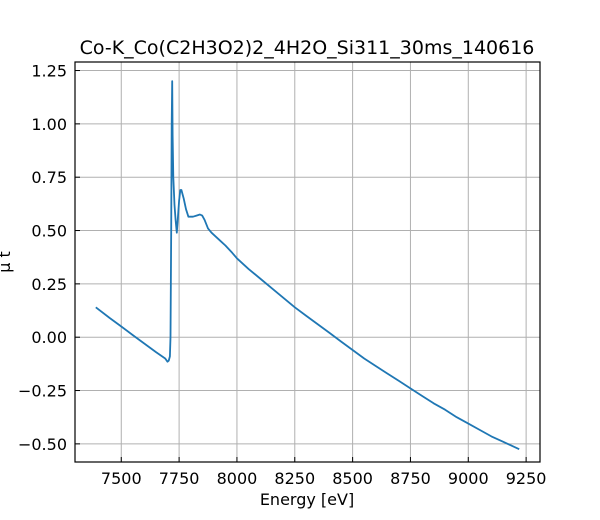 The height and width of the screenshot is (520, 600). Describe the element at coordinates (49, 284) in the screenshot. I see `y-tick-label: 0.25` at that location.